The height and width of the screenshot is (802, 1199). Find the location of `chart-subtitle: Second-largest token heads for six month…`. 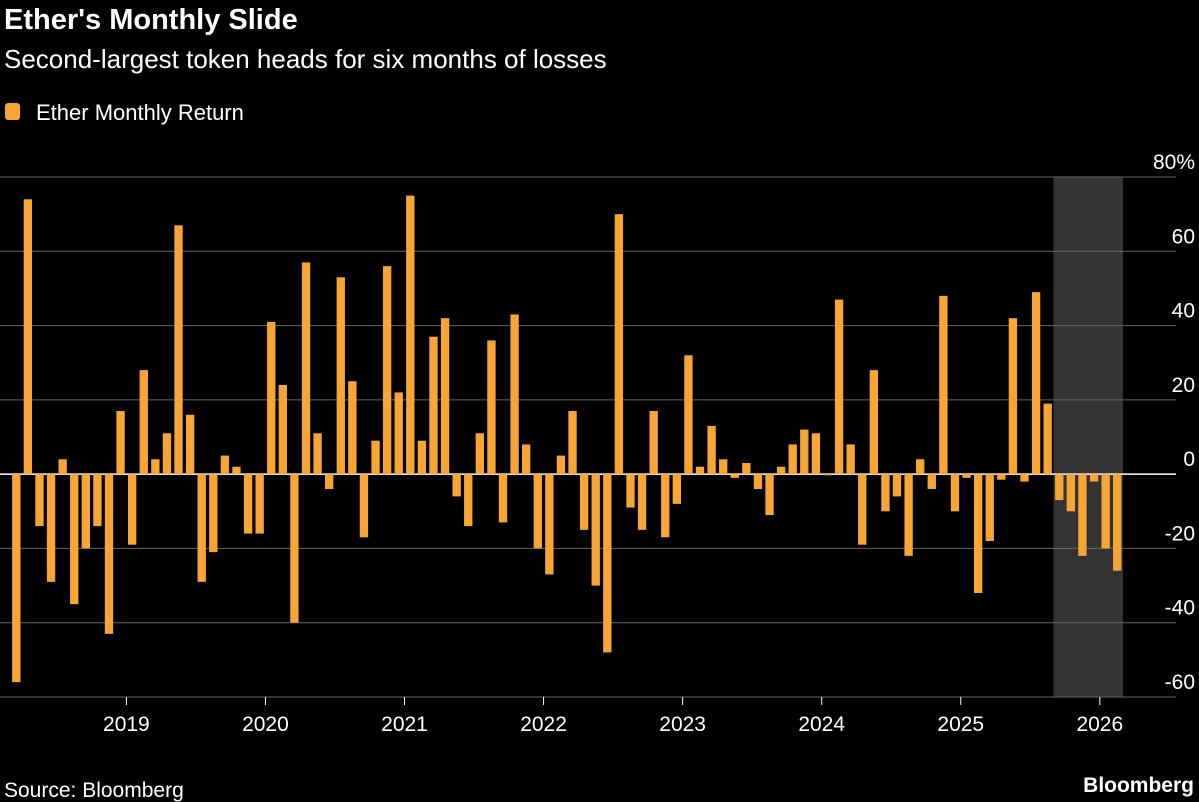

chart-subtitle: Second-largest token heads for six month… is located at coordinates (305, 59).